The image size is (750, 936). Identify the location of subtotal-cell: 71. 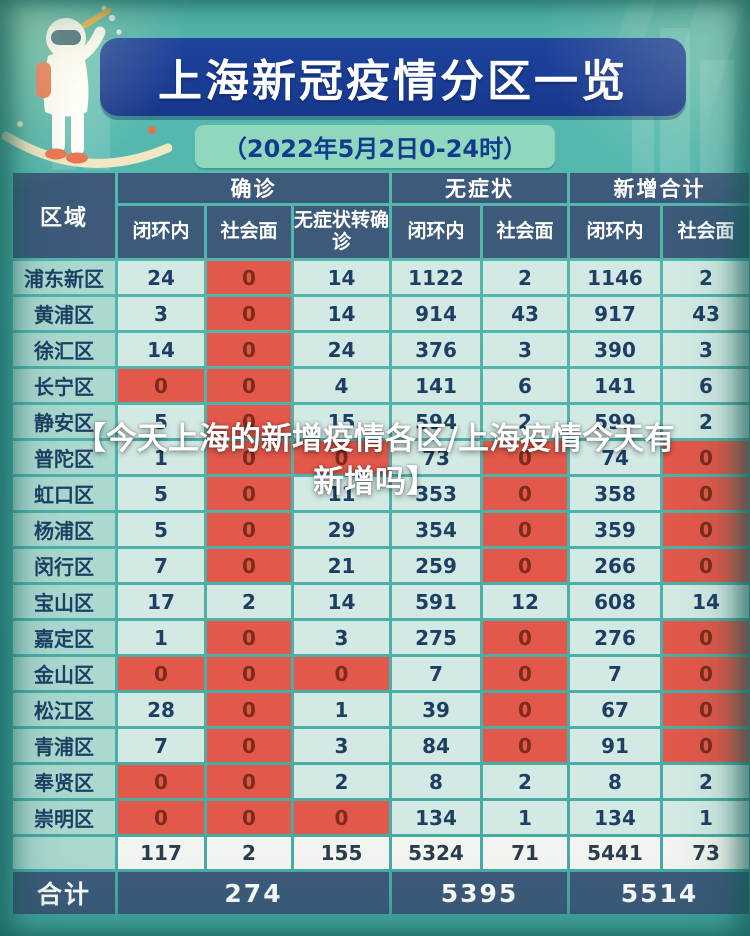
(525, 853).